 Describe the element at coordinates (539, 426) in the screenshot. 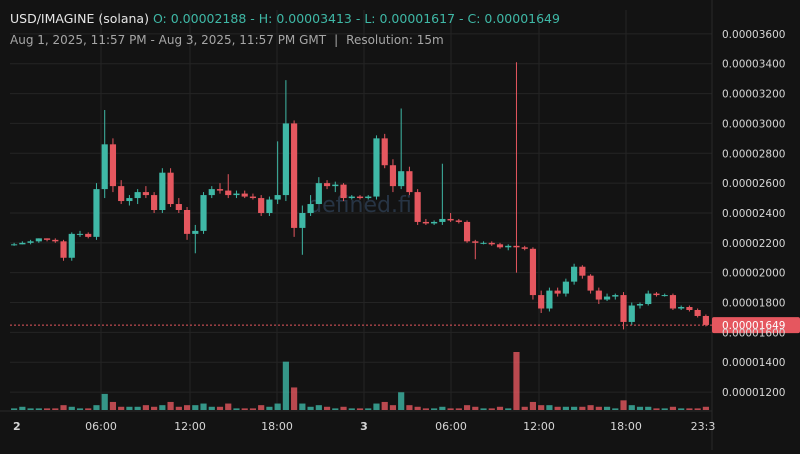

I see `x-tick-label: 12:00` at that location.